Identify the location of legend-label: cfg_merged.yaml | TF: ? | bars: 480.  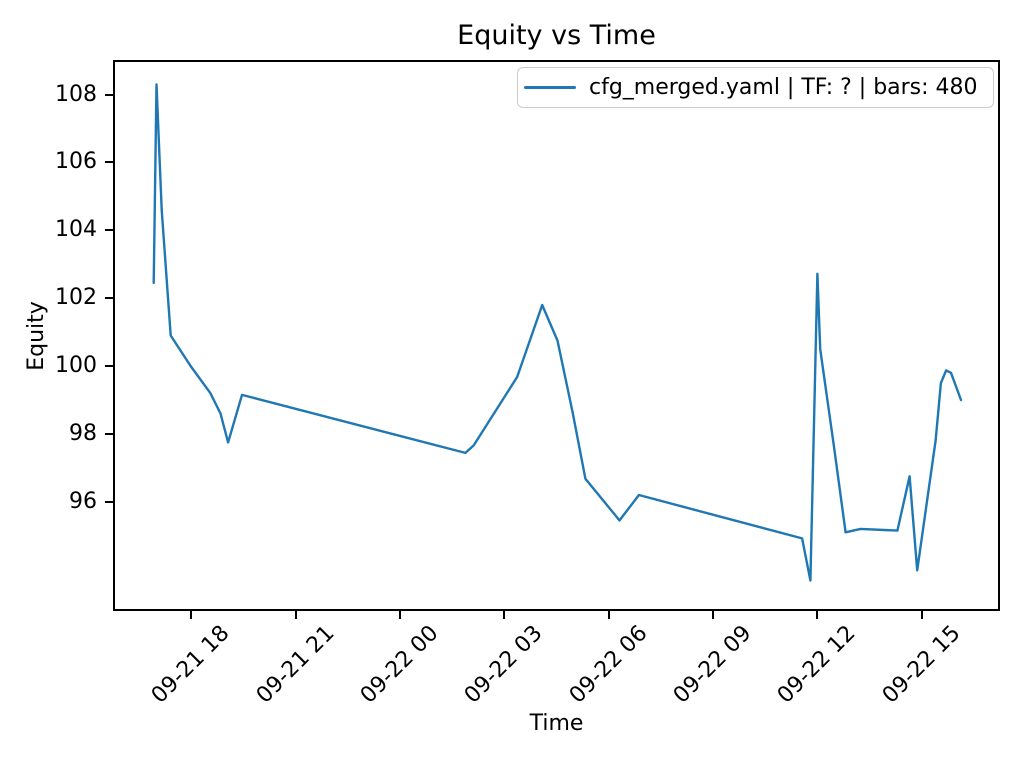
(783, 87).